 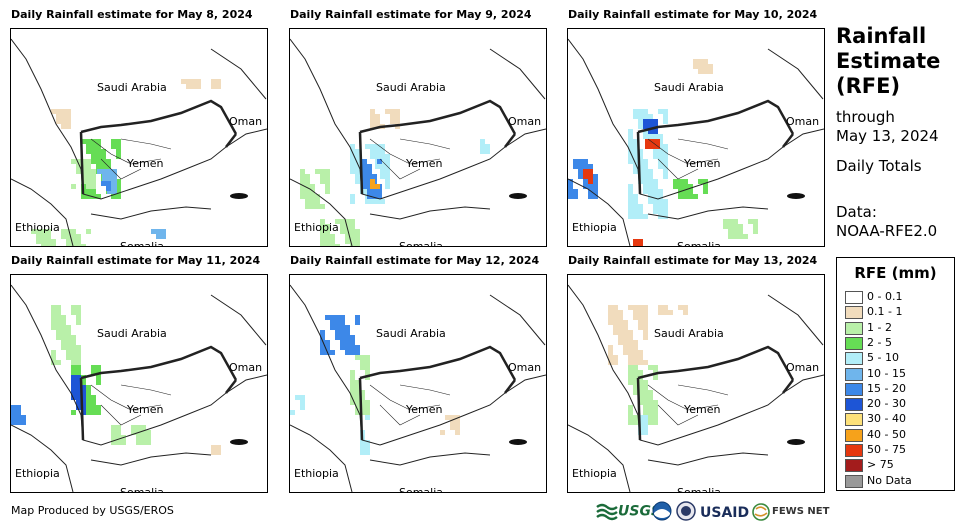 What do you see at coordinates (246, 367) in the screenshot?
I see `map-label-oman: Oman` at bounding box center [246, 367].